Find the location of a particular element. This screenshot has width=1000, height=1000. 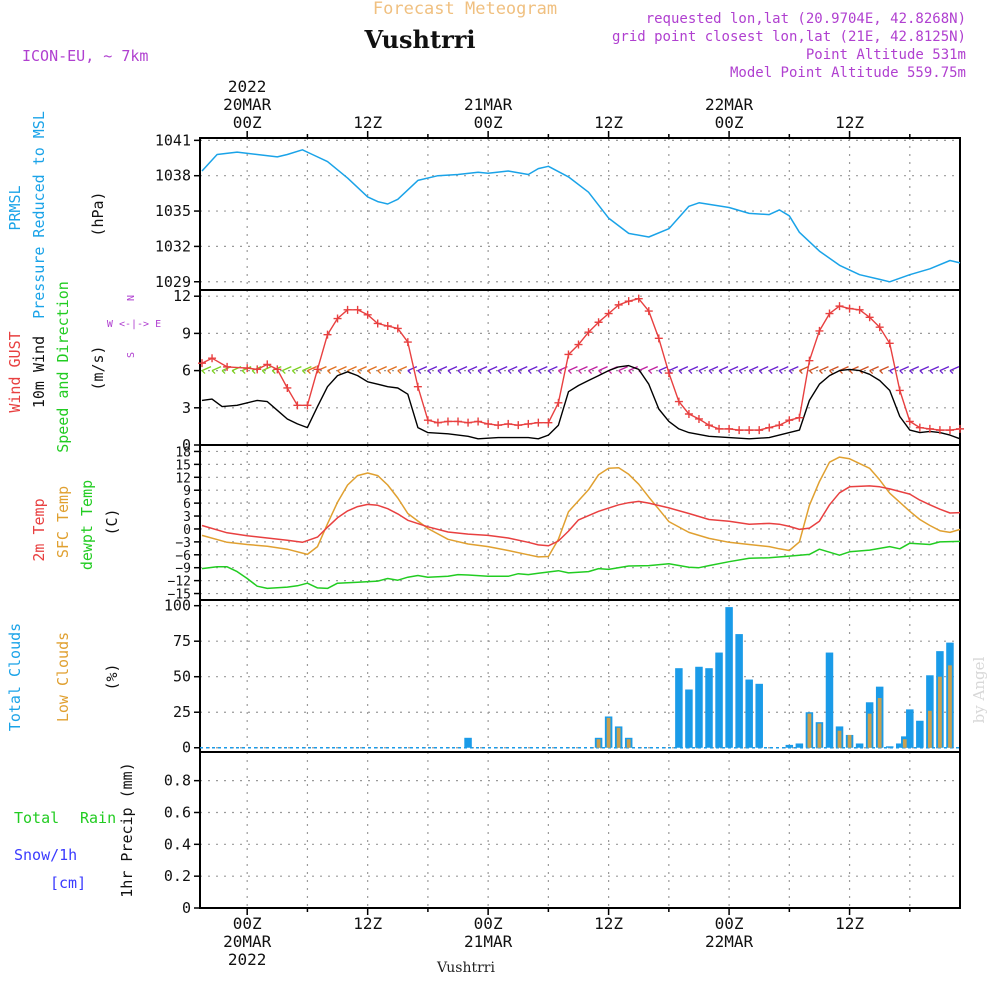

clouds-label-total: Total Clouds is located at coordinates (15, 677).